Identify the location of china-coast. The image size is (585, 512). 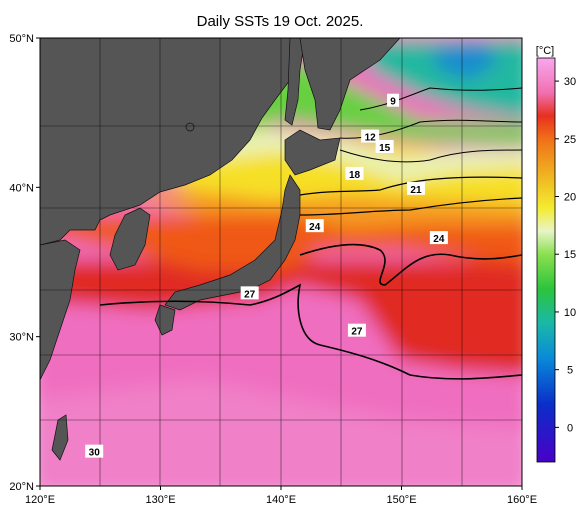
(60, 310).